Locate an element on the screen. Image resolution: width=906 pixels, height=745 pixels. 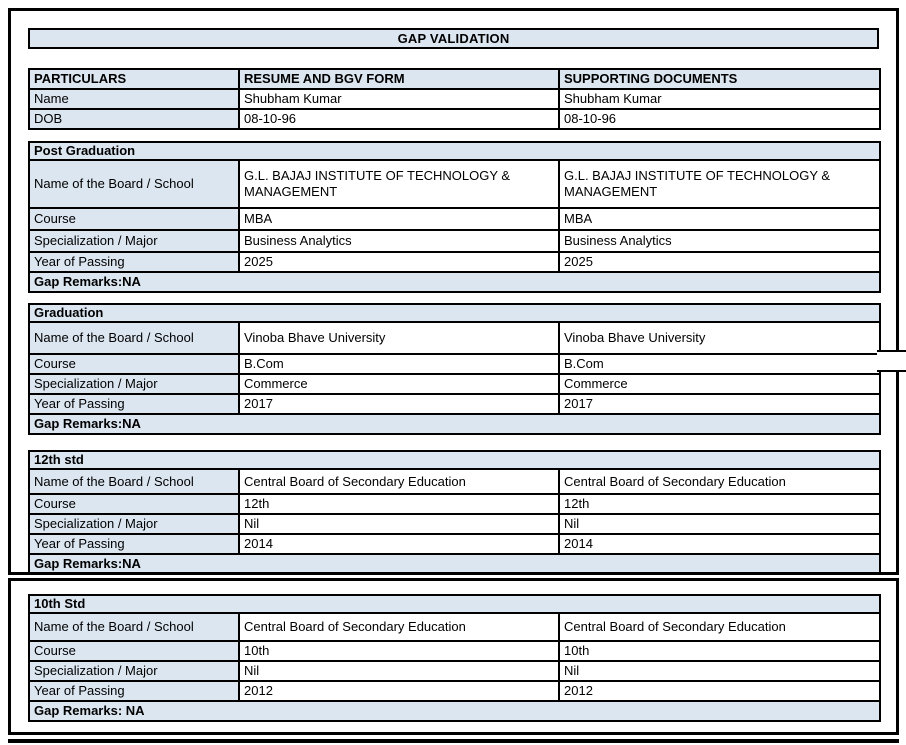
table-row: 10th Std is located at coordinates (454, 604).